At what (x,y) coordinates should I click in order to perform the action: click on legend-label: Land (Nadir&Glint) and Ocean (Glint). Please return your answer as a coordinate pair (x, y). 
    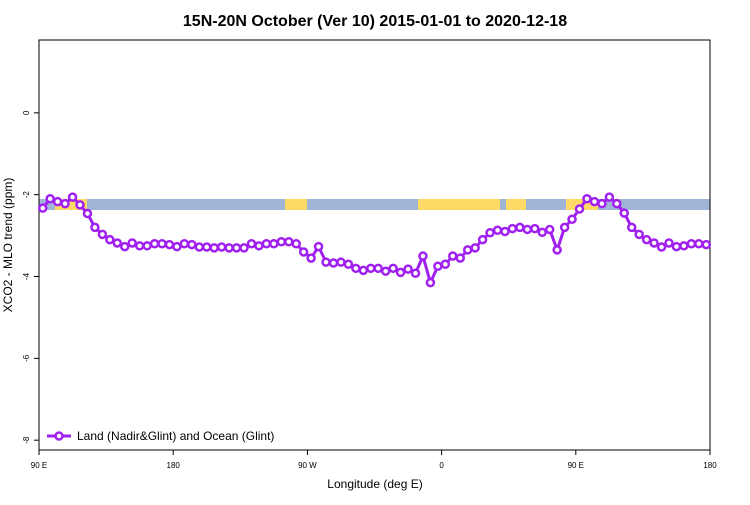
    Looking at the image, I should click on (175, 436).